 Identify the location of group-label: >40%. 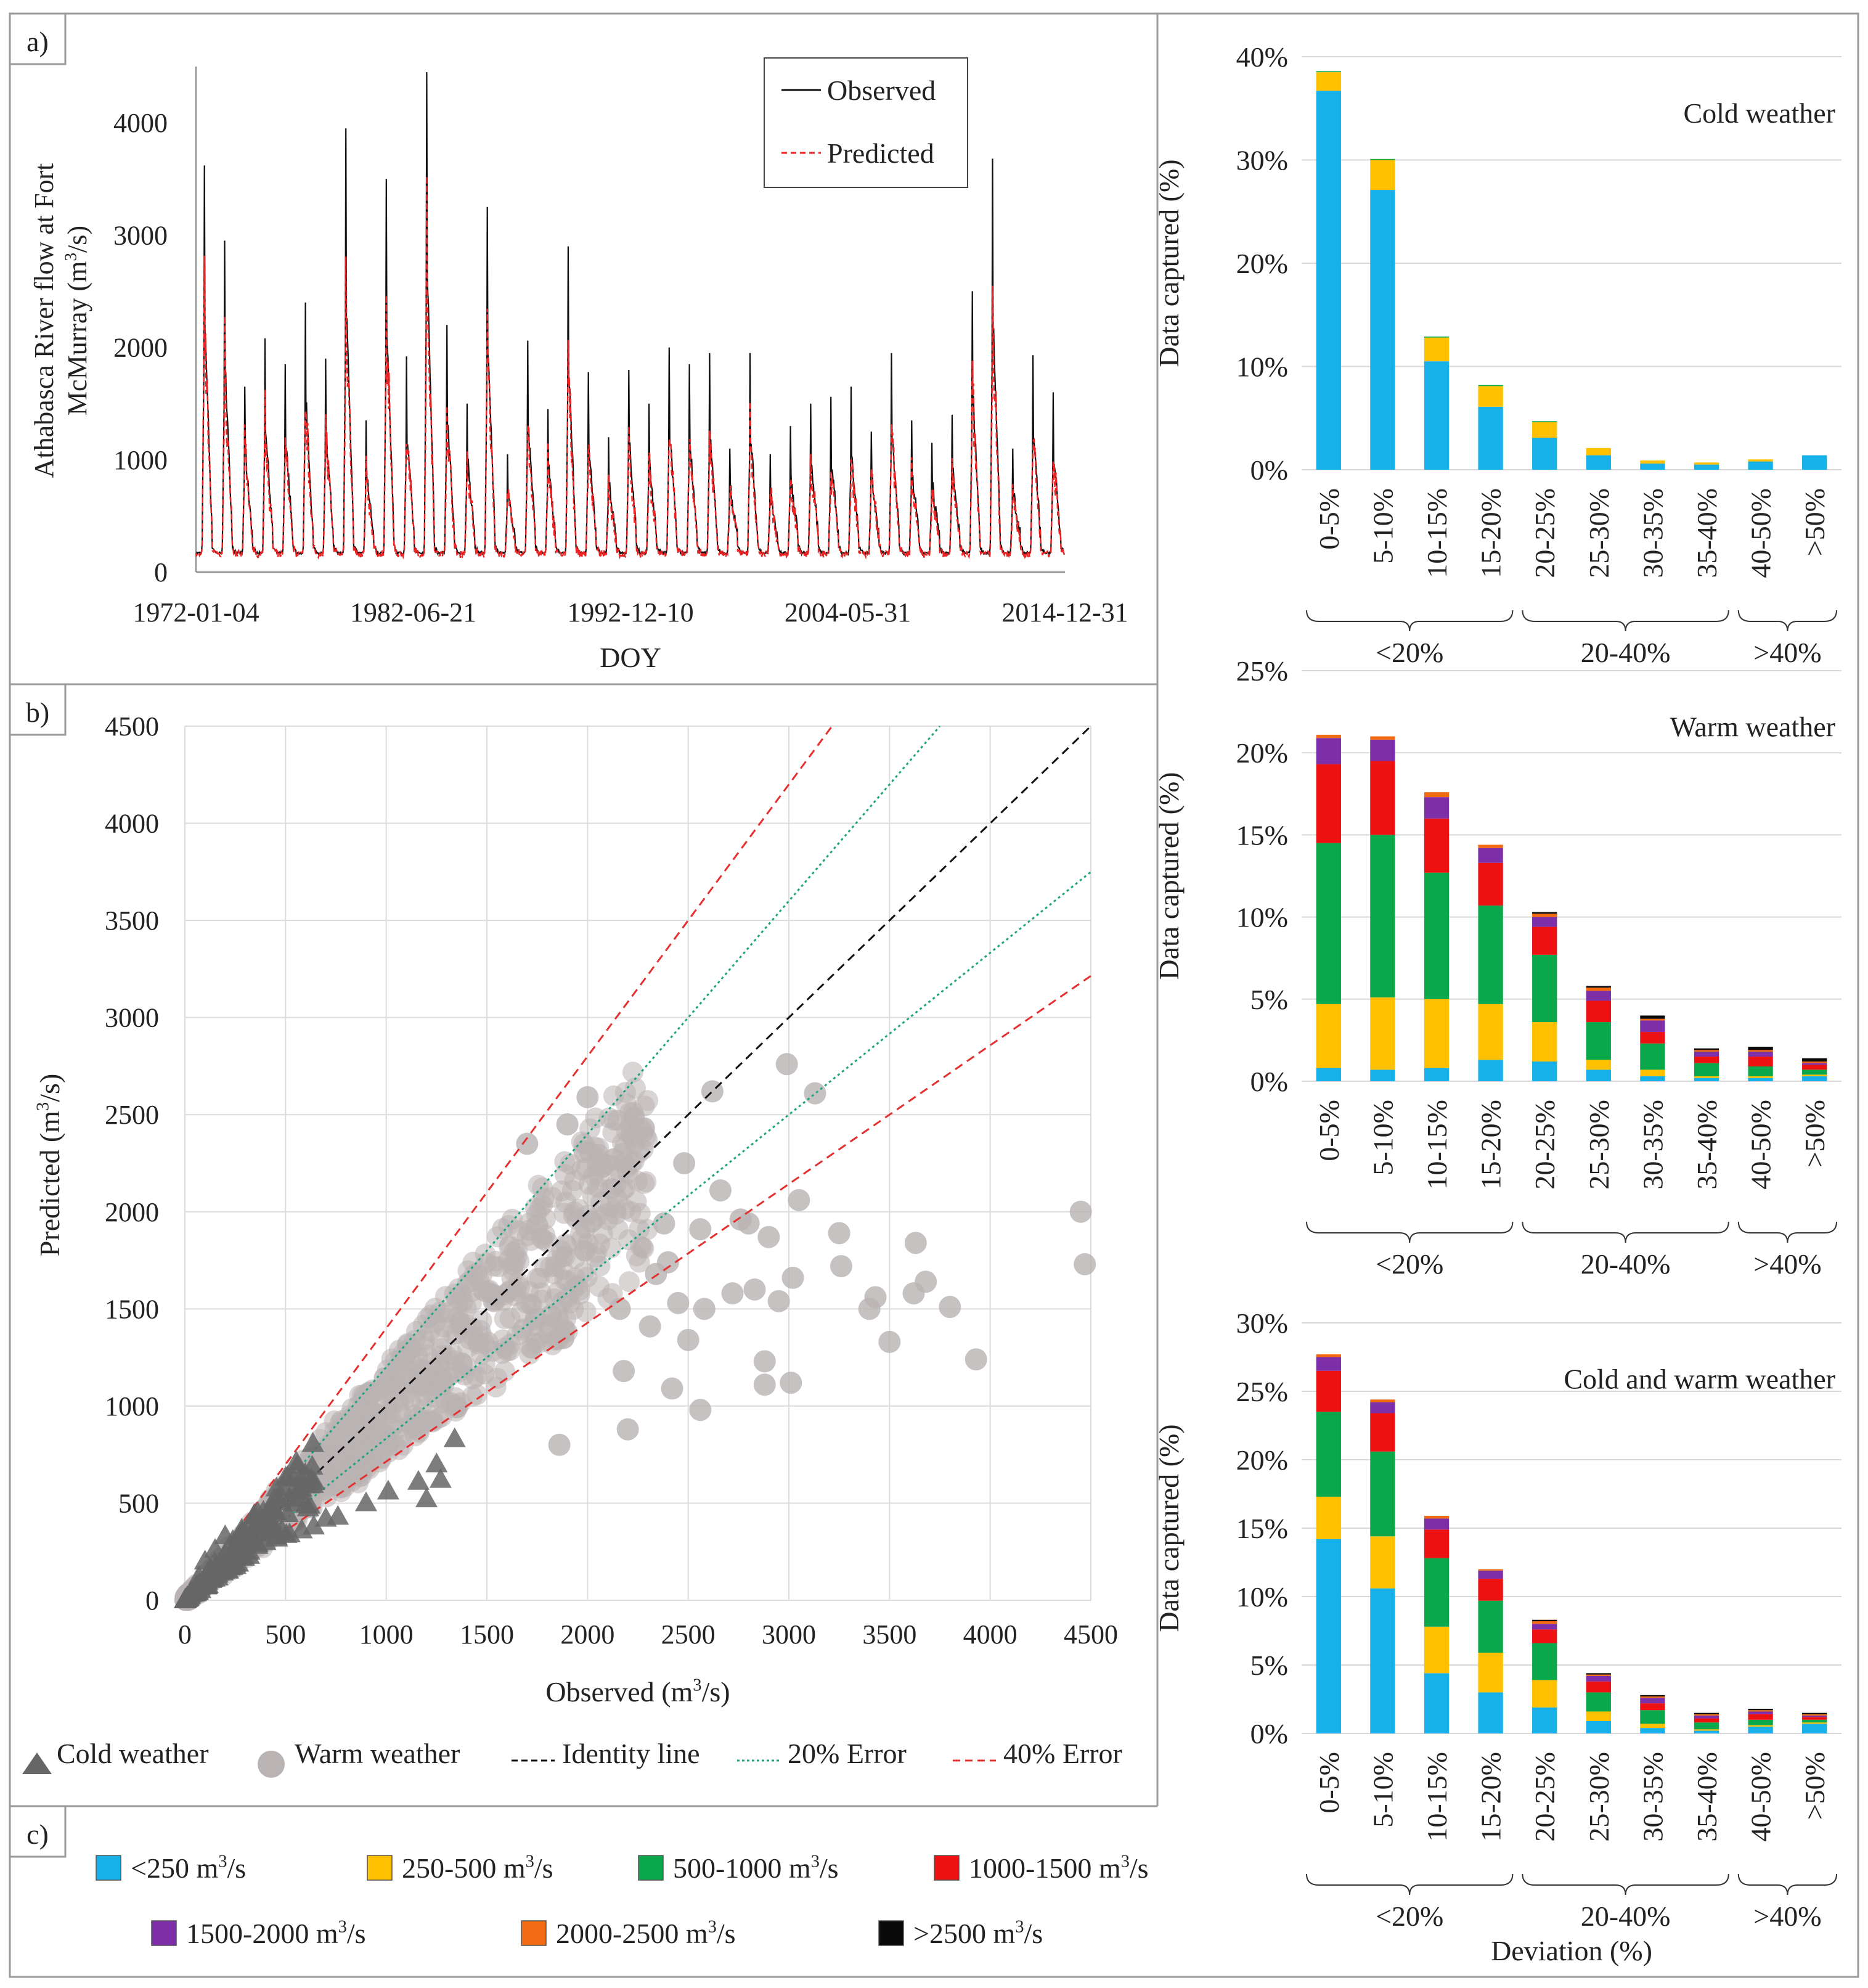
(1787, 652).